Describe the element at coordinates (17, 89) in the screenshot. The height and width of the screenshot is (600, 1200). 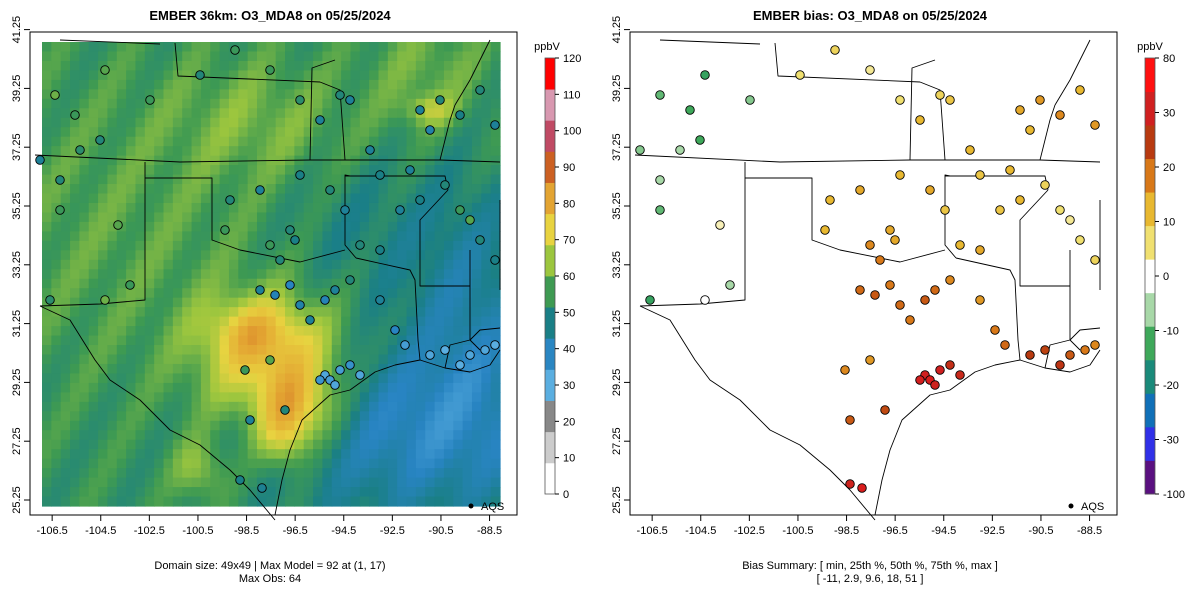
I see `y-tick-label: 39.25` at that location.